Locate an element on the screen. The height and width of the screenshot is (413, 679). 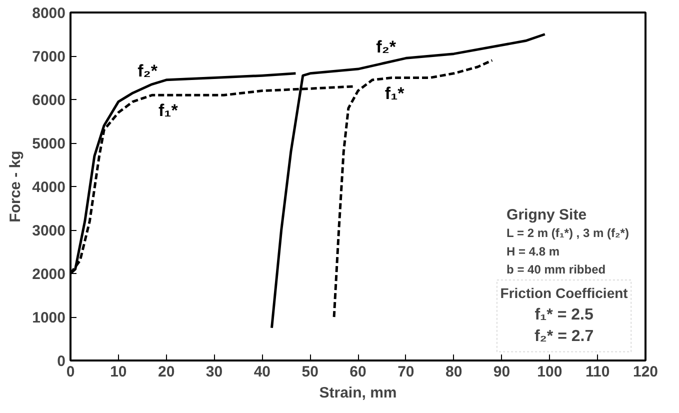
x-tick-label: 20 is located at coordinates (166, 372).